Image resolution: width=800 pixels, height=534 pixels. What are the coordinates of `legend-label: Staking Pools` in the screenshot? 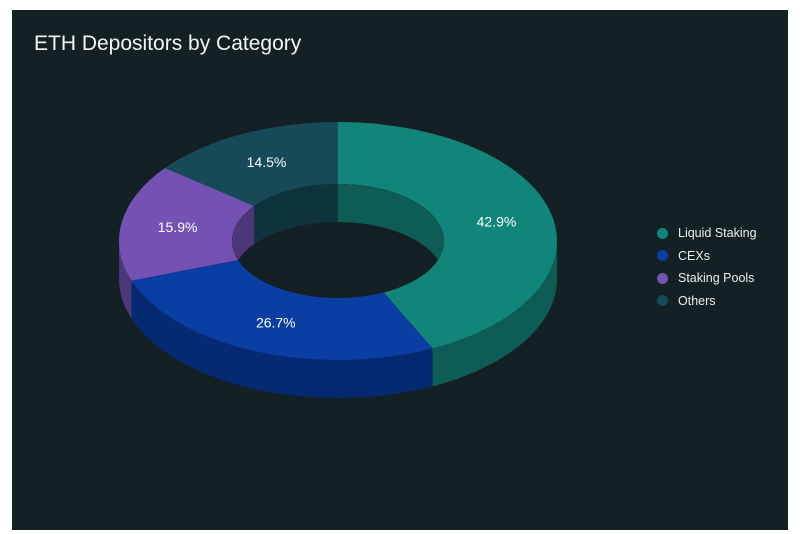 It's located at (716, 278).